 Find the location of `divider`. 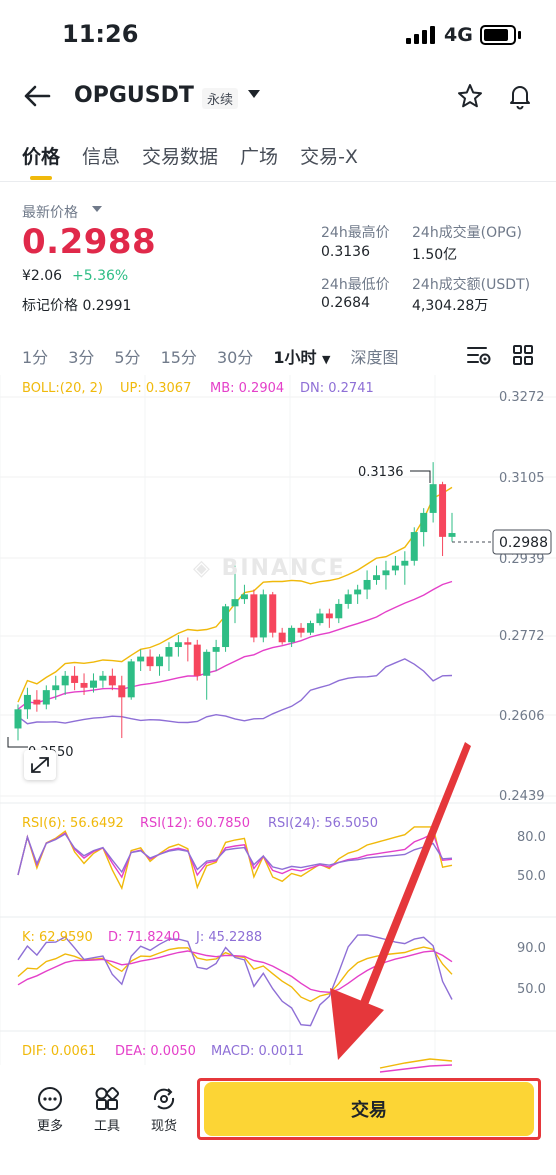

divider is located at coordinates (278, 181).